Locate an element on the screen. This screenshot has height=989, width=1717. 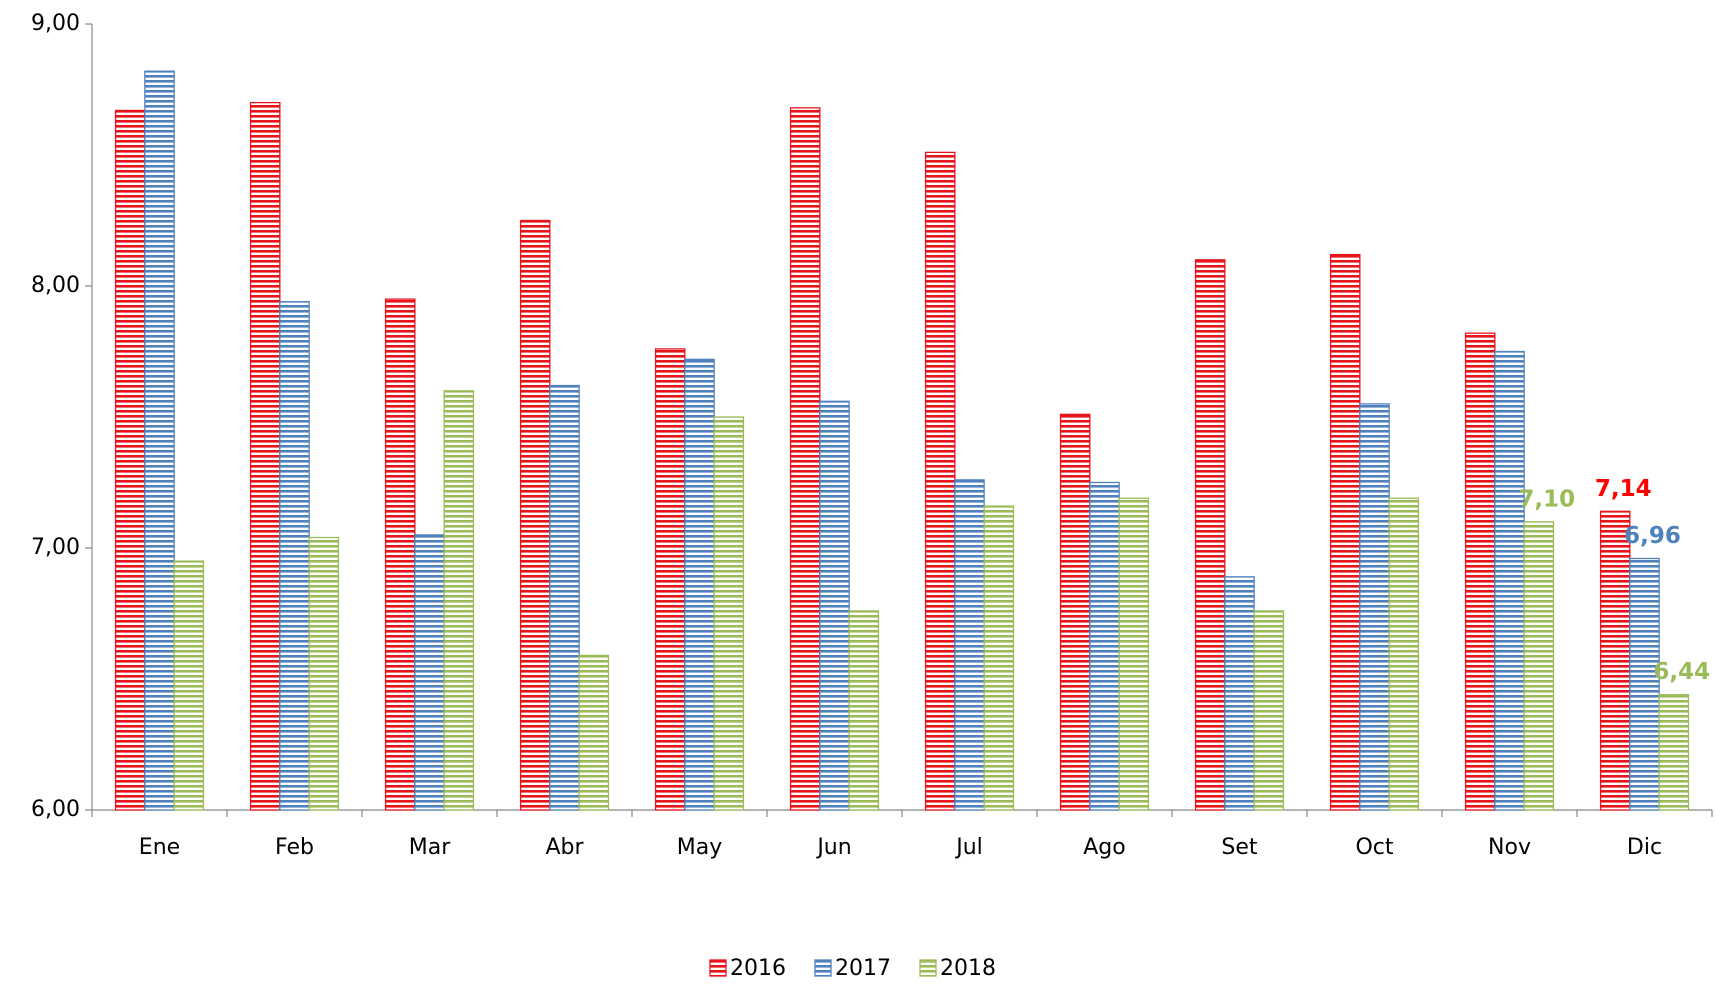
x-tick-label: May is located at coordinates (699, 847).